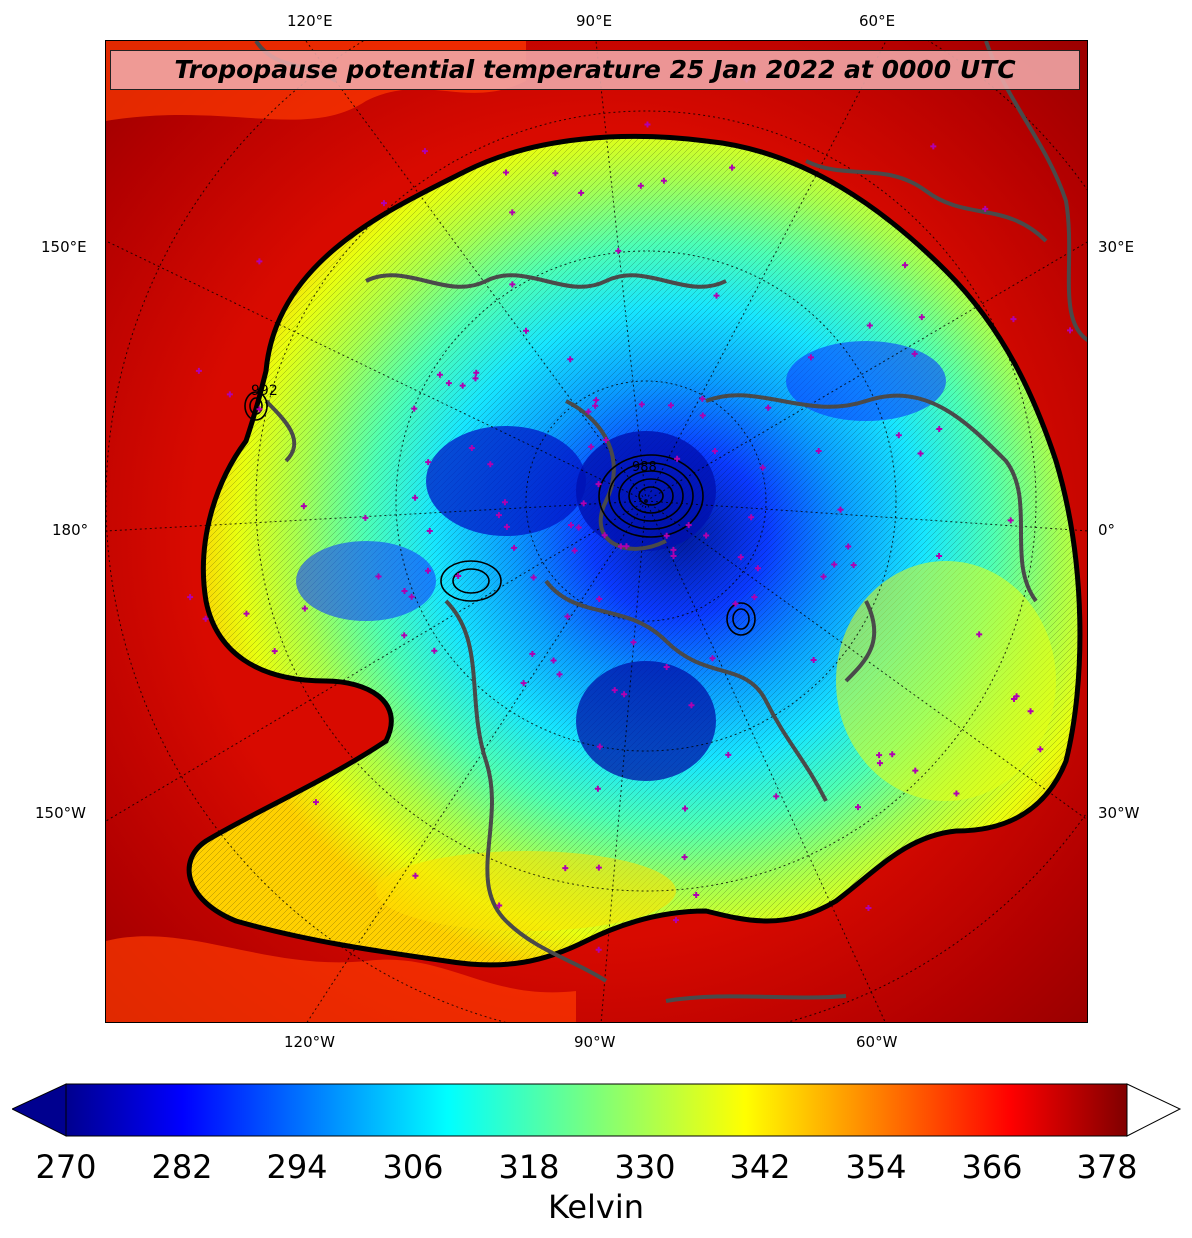 The image size is (1192, 1238). Describe the element at coordinates (309, 1042) in the screenshot. I see `lon-label-bottom-1: 120°W` at that location.